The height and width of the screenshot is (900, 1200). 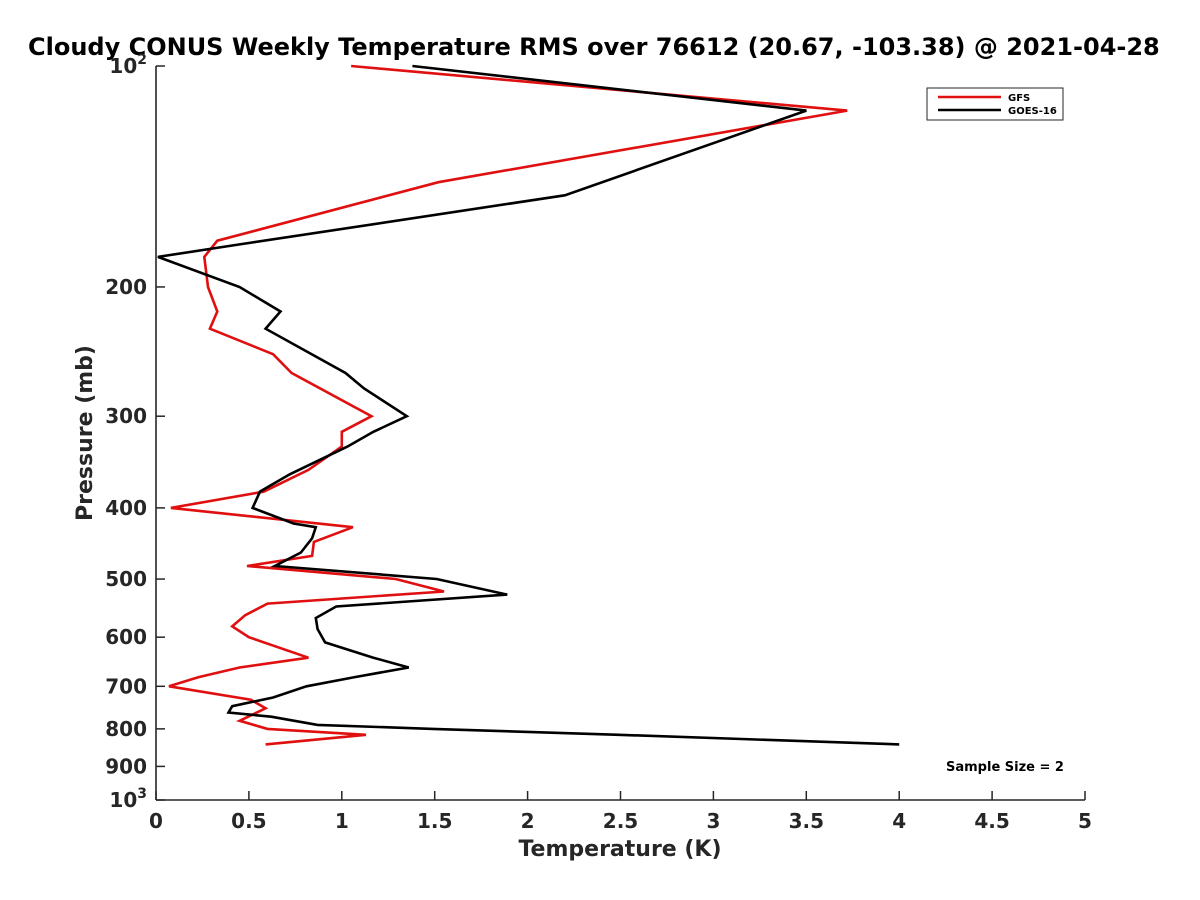 I want to click on y-tick-label: 10², so click(x=128, y=65).